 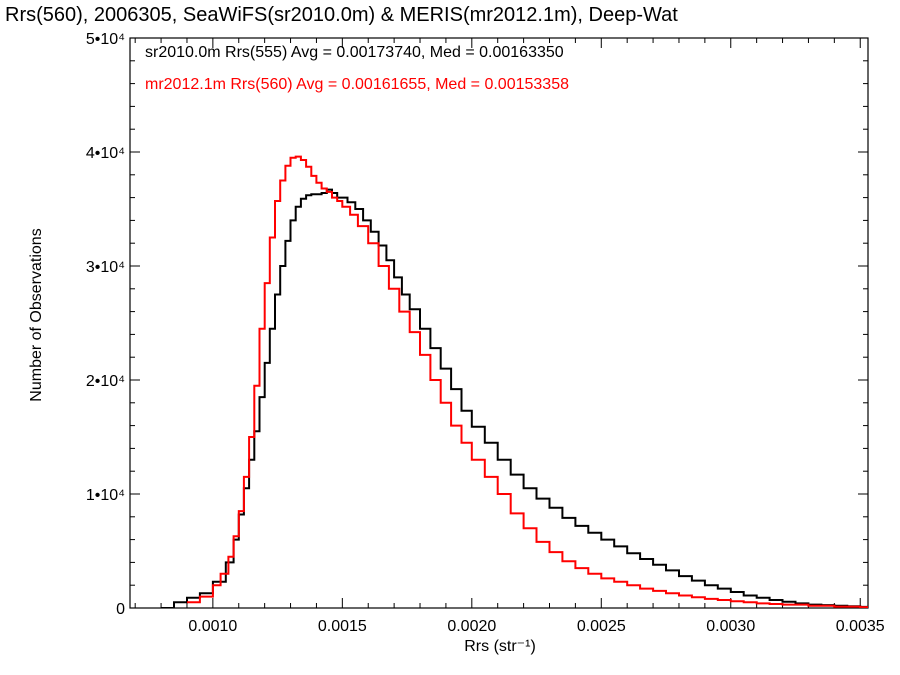 What do you see at coordinates (105, 495) in the screenshot?
I see `y-tick-label: 1•10⁴` at bounding box center [105, 495].